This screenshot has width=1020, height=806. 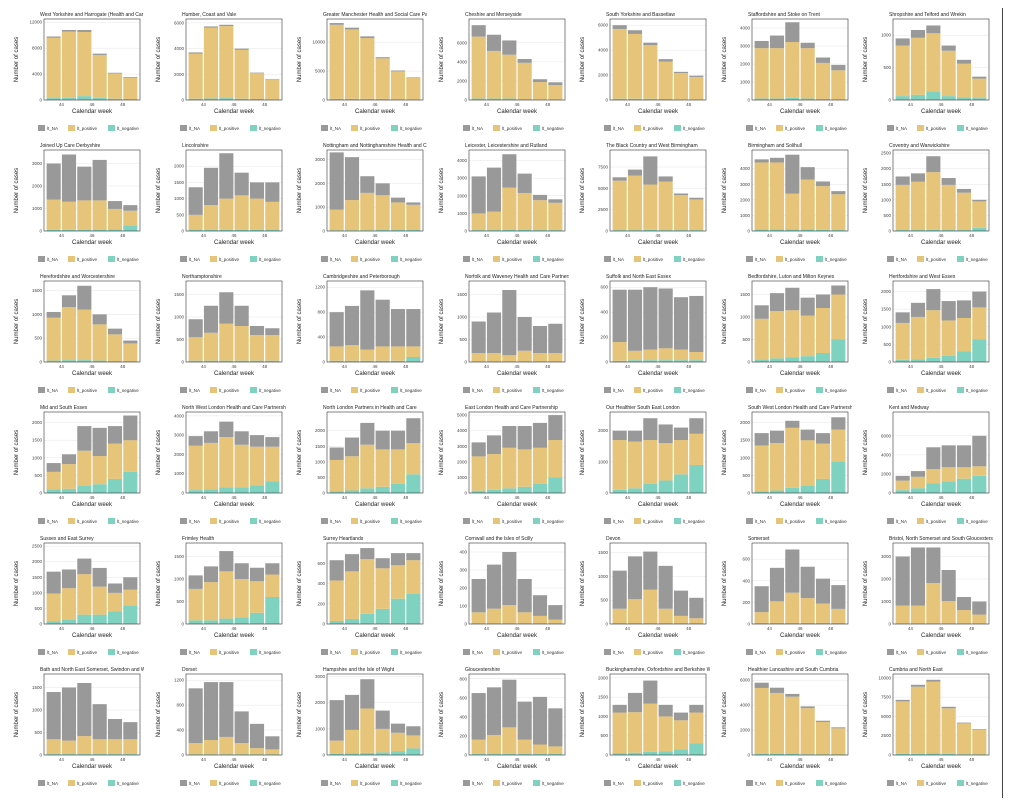 What do you see at coordinates (866, 452) in the screenshot?
I see `y-axis-label: Number of cases` at bounding box center [866, 452].